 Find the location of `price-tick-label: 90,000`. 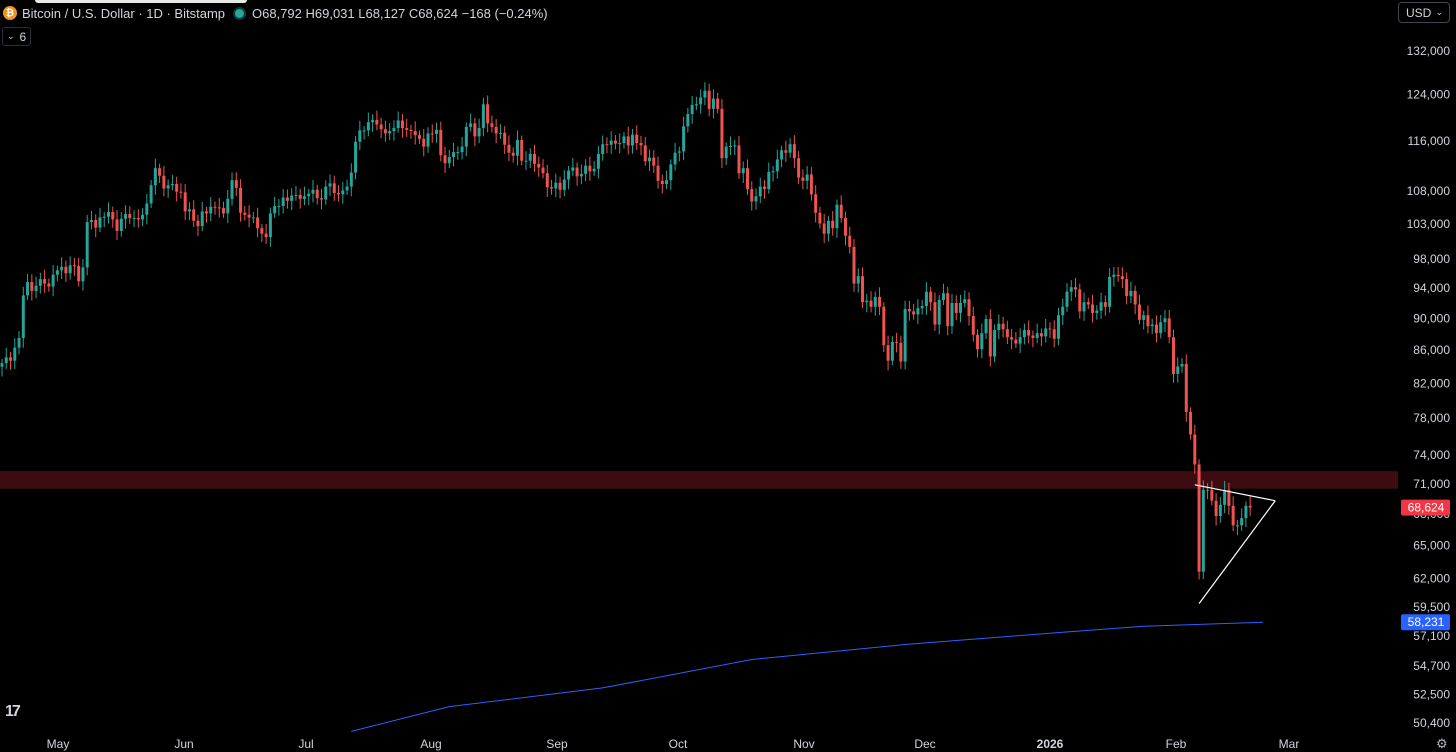

price-tick-label: 90,000 is located at coordinates (1431, 318).